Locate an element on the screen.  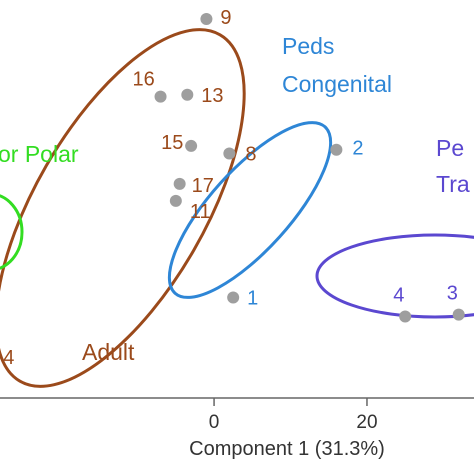
group-label-peds-tra: Tra is located at coordinates (453, 184).